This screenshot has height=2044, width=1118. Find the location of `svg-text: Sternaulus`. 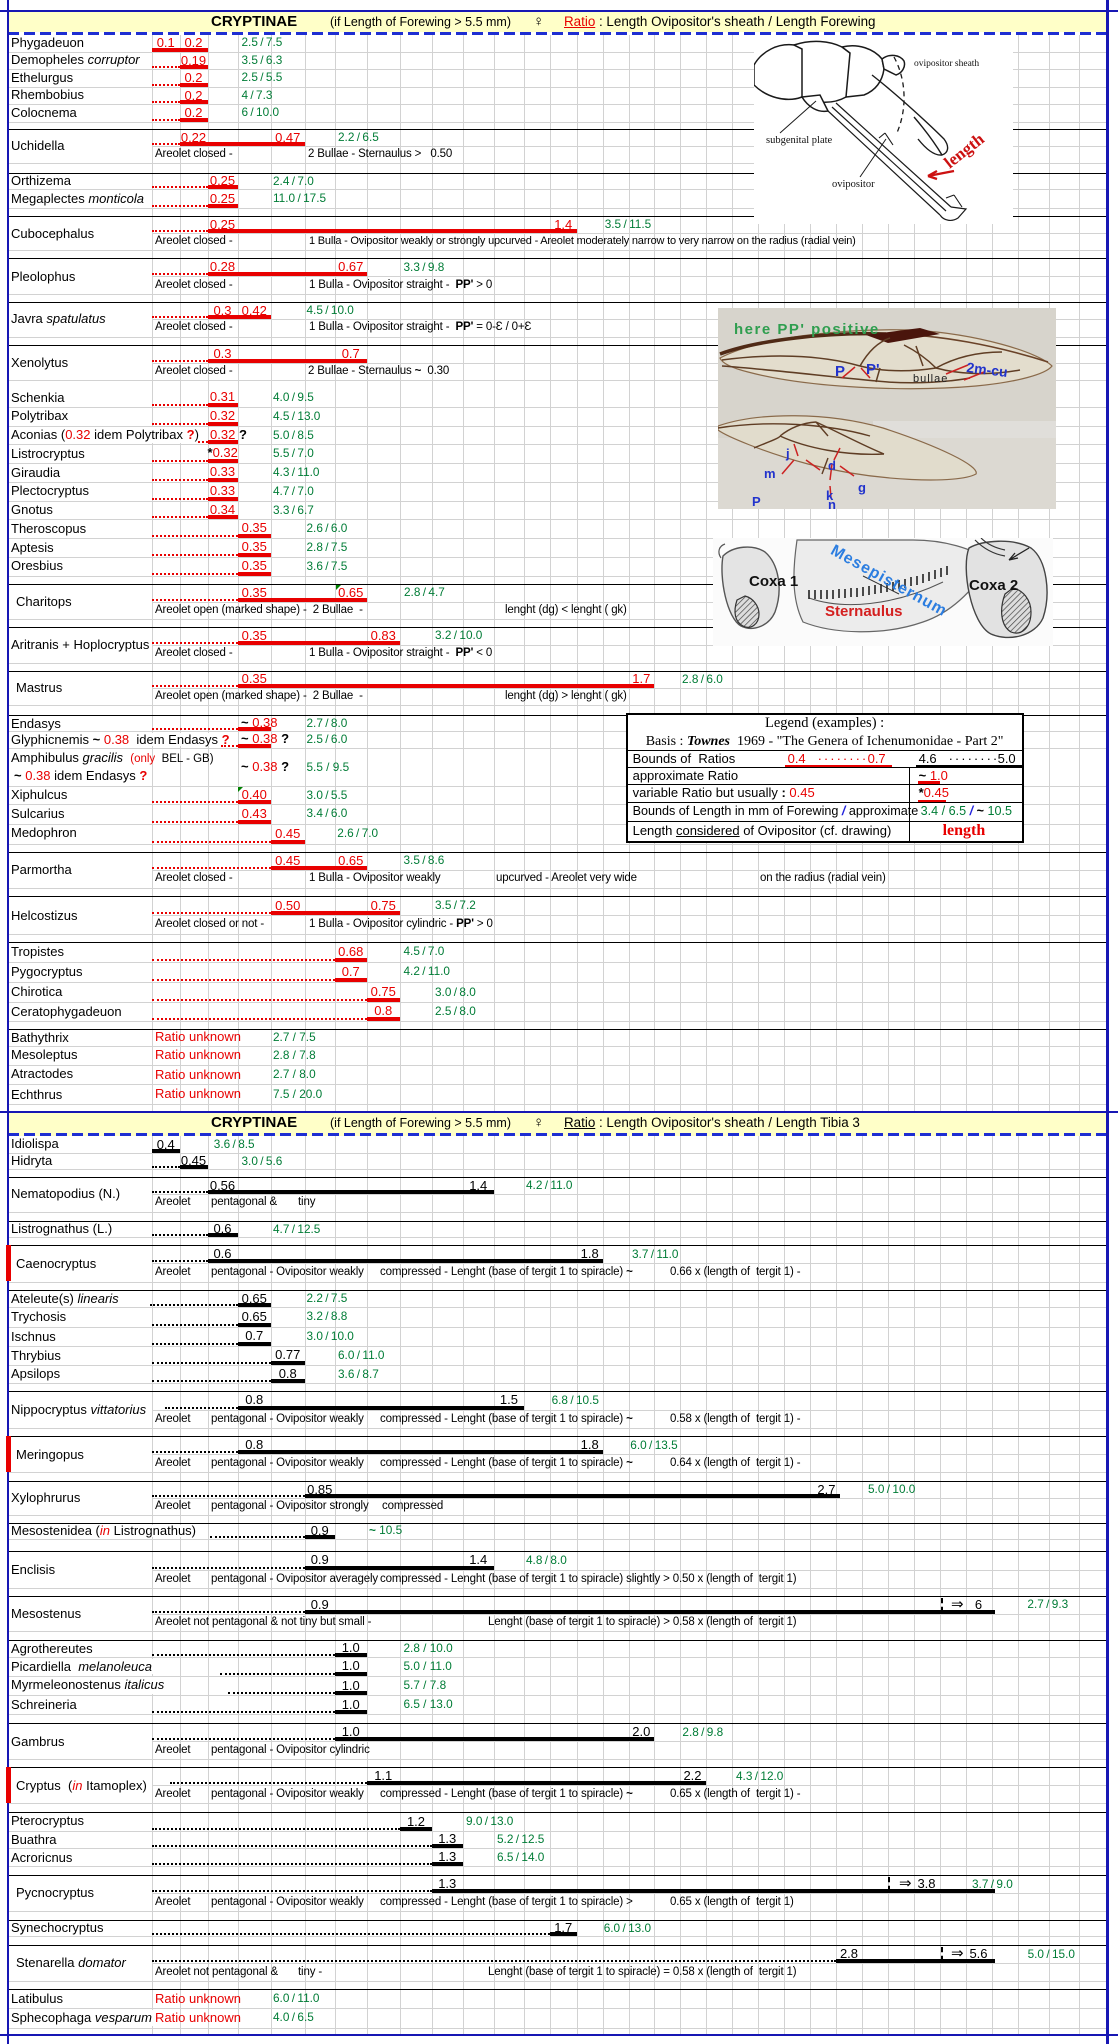

svg-text: Sternaulus is located at coordinates (864, 611).